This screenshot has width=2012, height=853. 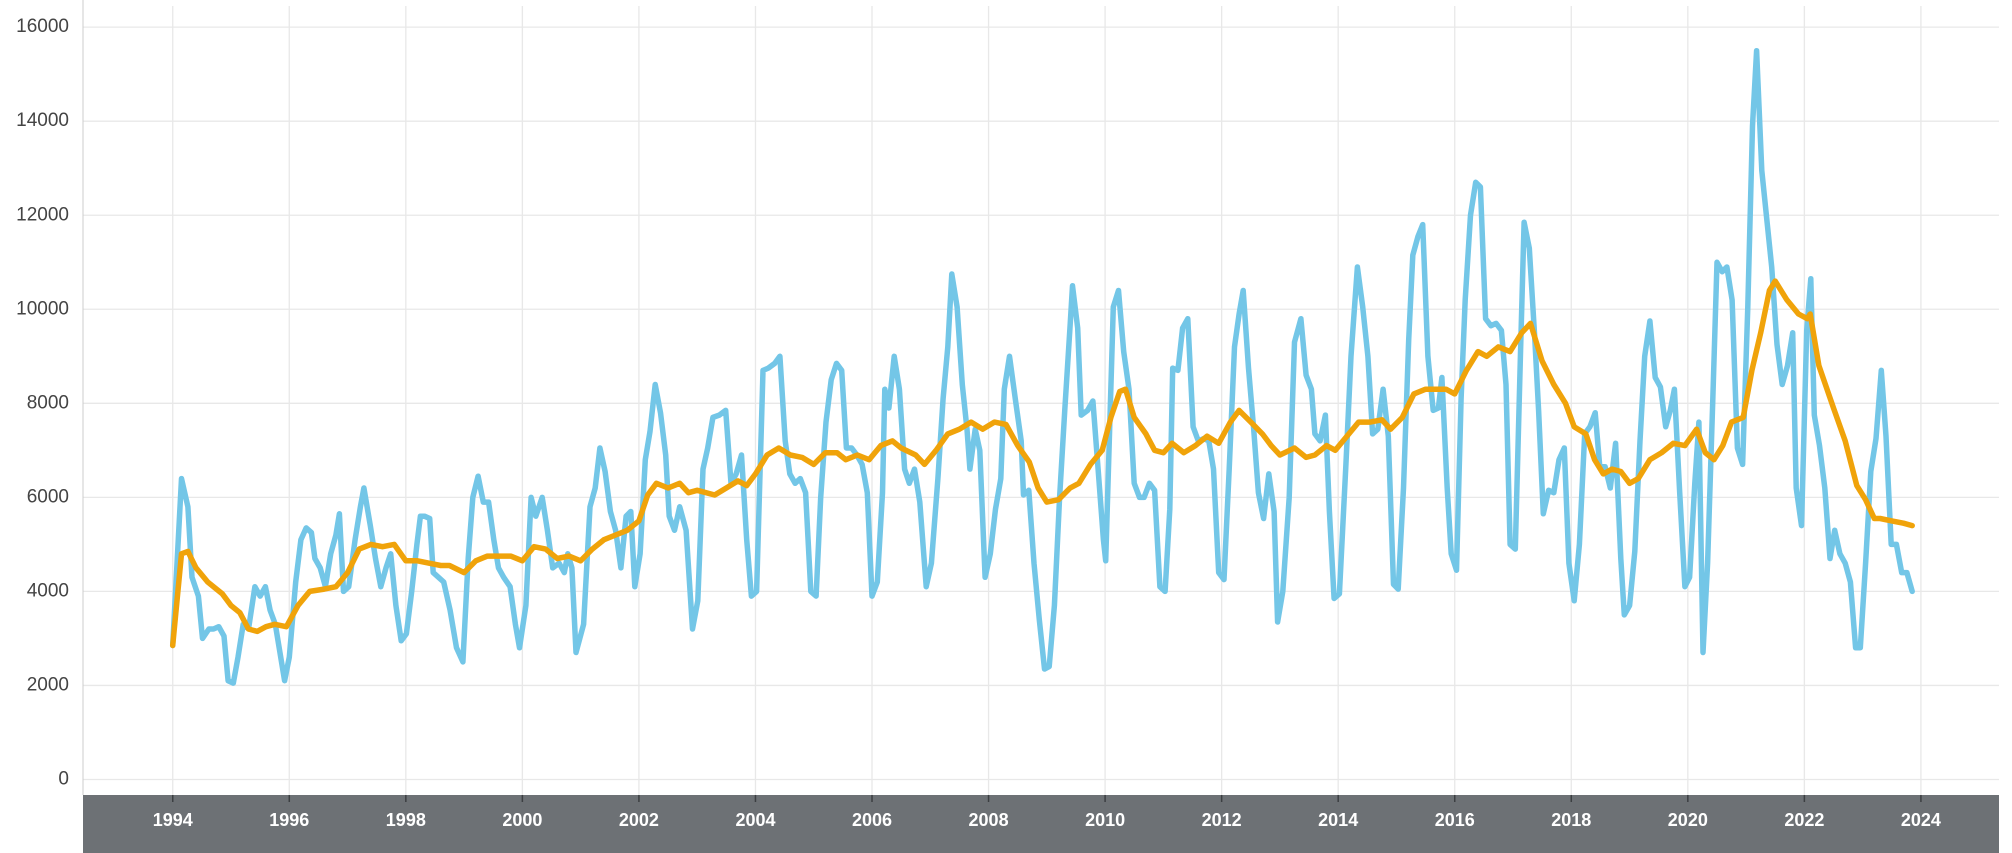 What do you see at coordinates (1455, 820) in the screenshot?
I see `x-tick-label: 2016` at bounding box center [1455, 820].